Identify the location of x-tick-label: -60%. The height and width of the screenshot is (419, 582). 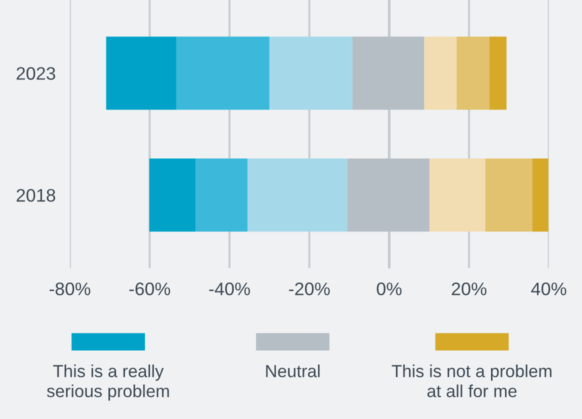
(149, 289).